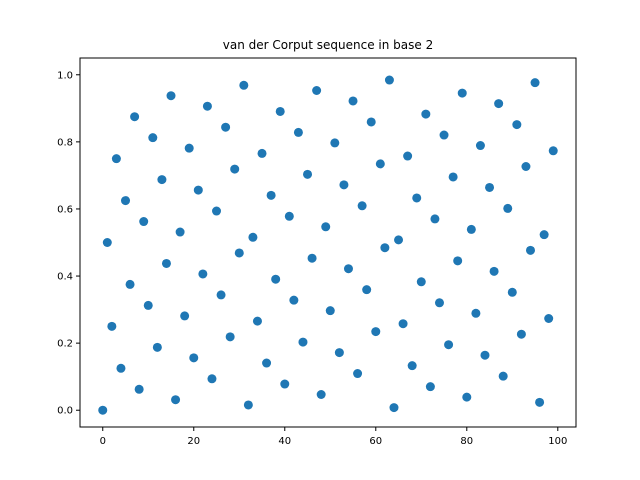  Describe the element at coordinates (193, 441) in the screenshot. I see `x-tick-label: 20` at that location.